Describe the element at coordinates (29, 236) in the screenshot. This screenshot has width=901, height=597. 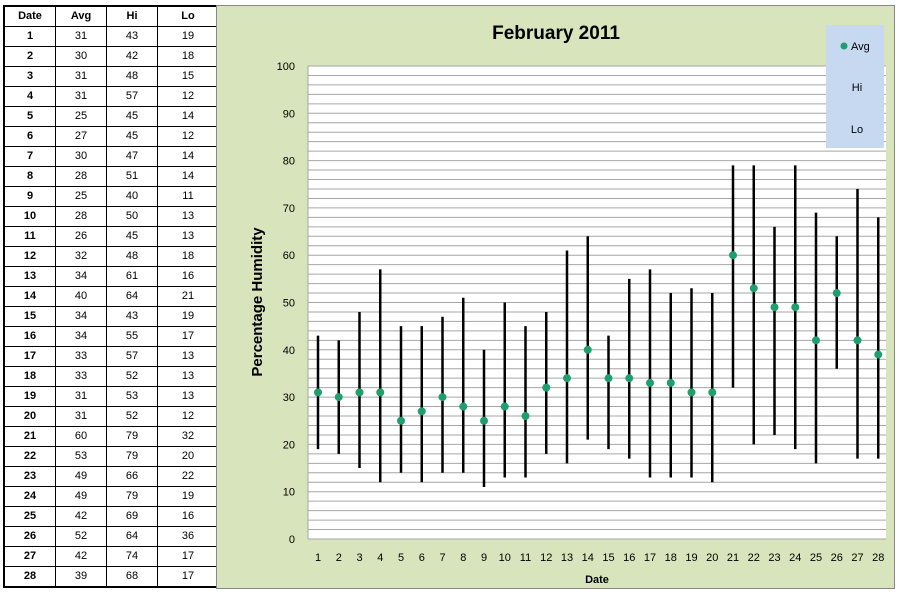
I see `cell-date: 11` at that location.